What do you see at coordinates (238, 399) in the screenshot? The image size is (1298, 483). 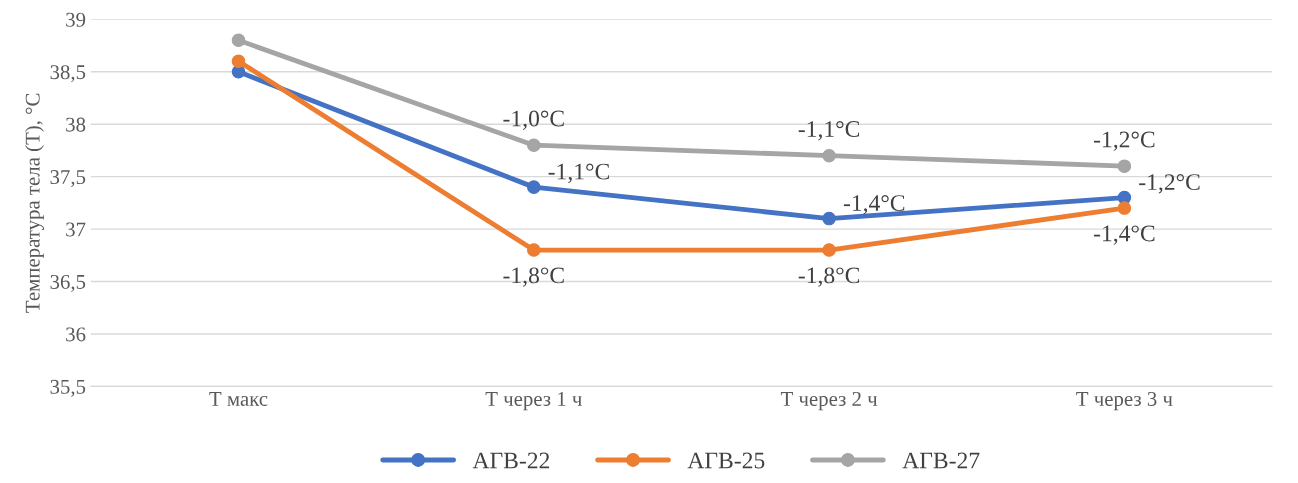 I see `x-tick-label: Т макс` at bounding box center [238, 399].